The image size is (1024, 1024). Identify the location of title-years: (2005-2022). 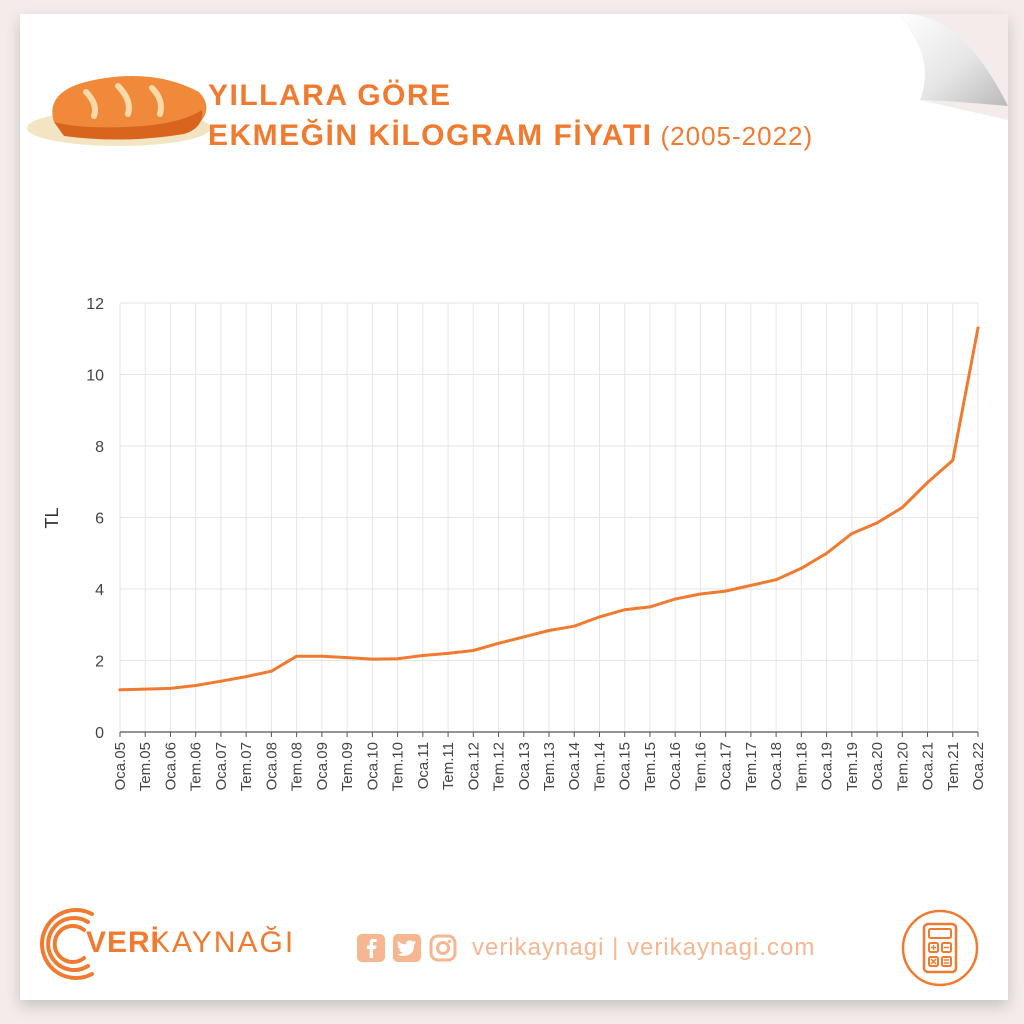
(737, 136).